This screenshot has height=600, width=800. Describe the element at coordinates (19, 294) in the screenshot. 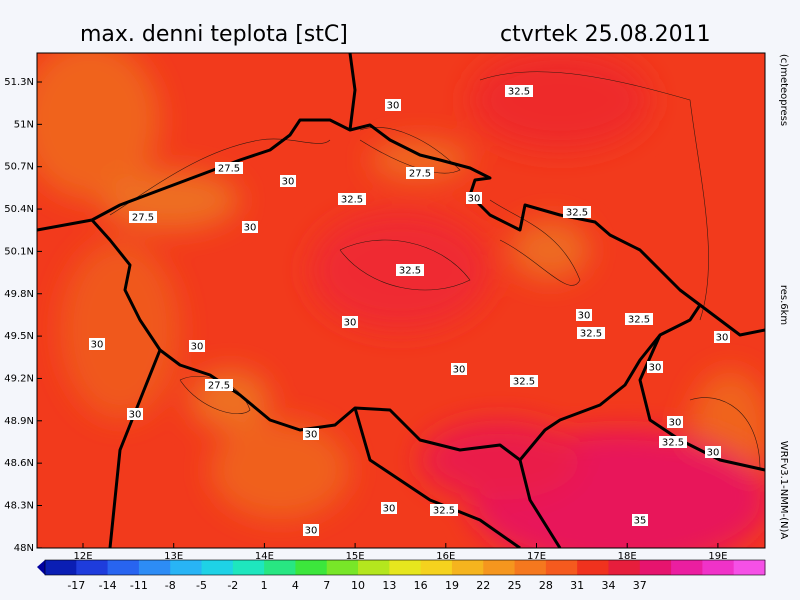

I see `lat-label: 49.8N` at that location.